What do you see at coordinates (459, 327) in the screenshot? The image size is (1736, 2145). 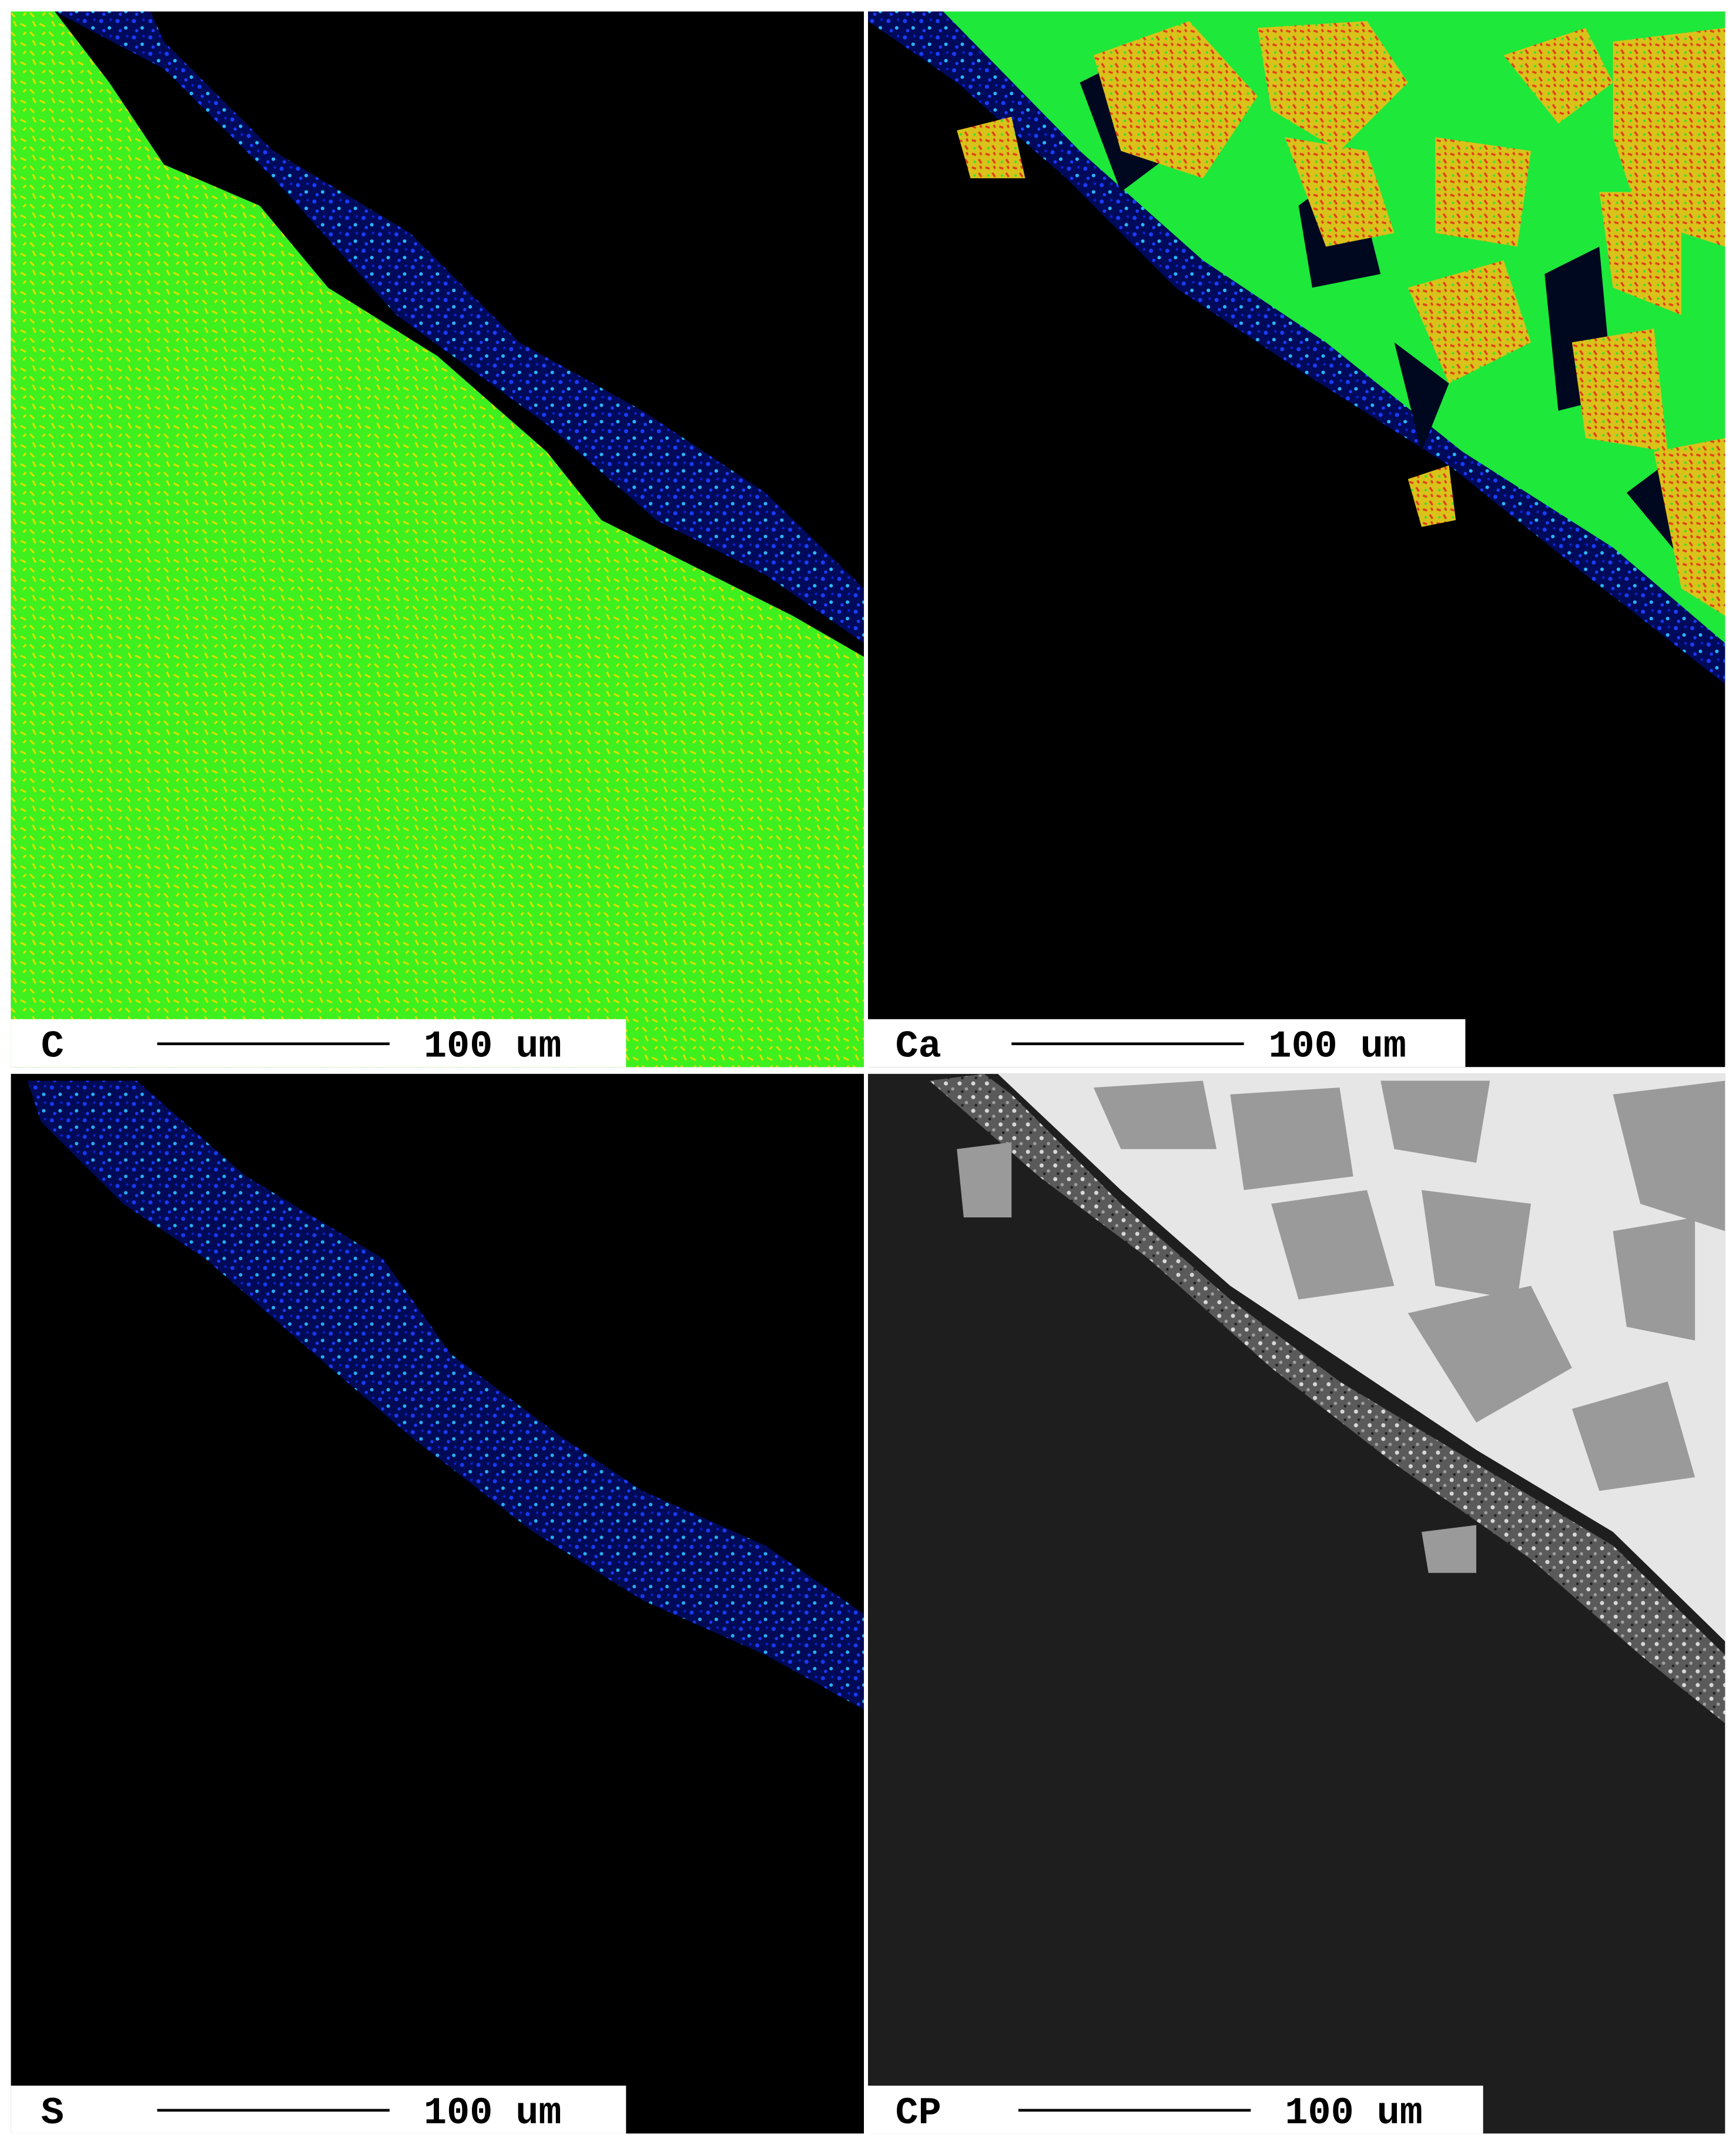 I see `boundary-band` at bounding box center [459, 327].